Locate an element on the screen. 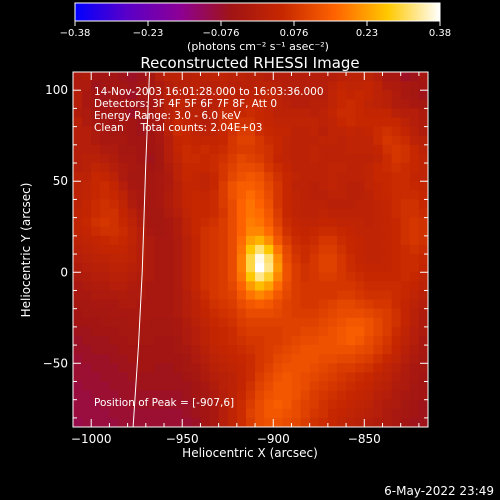  colorbar-tick-label: −0.23 is located at coordinates (148, 33).